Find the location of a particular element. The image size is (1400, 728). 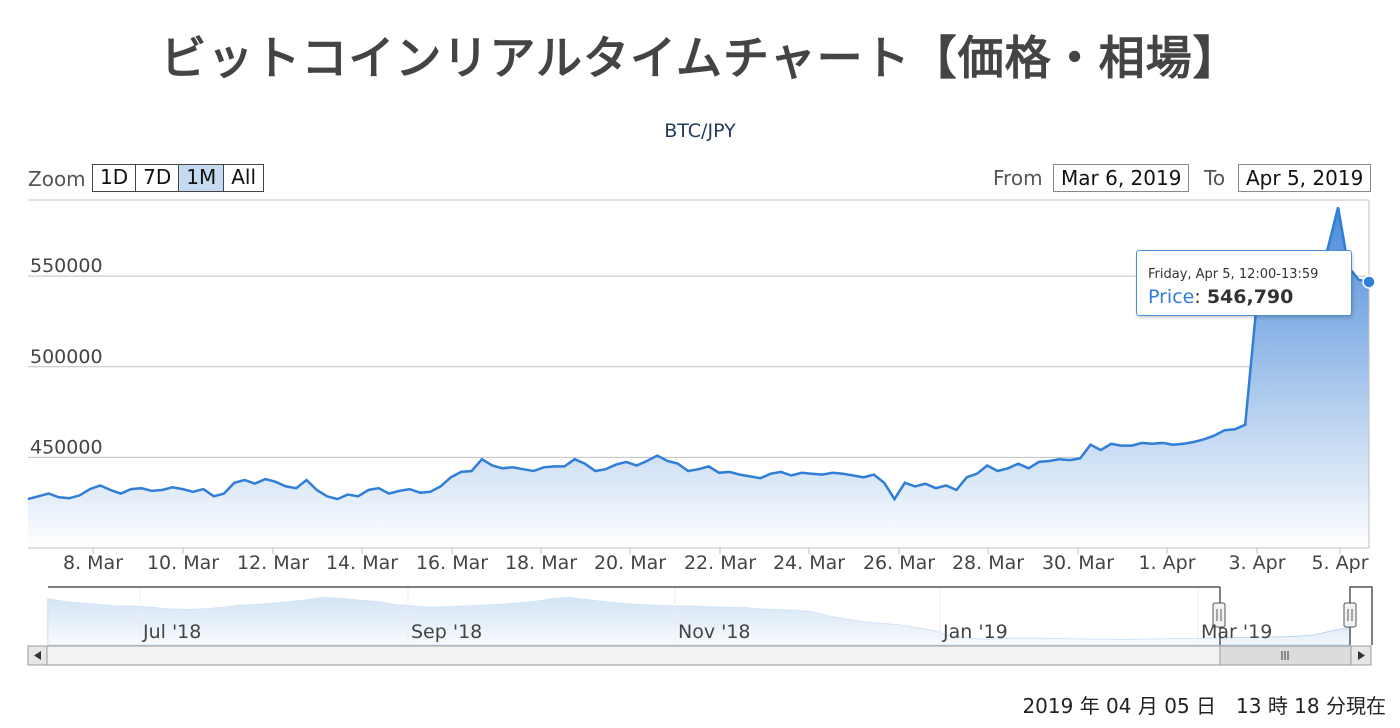

x-tick-label: 26. Mar is located at coordinates (899, 563).